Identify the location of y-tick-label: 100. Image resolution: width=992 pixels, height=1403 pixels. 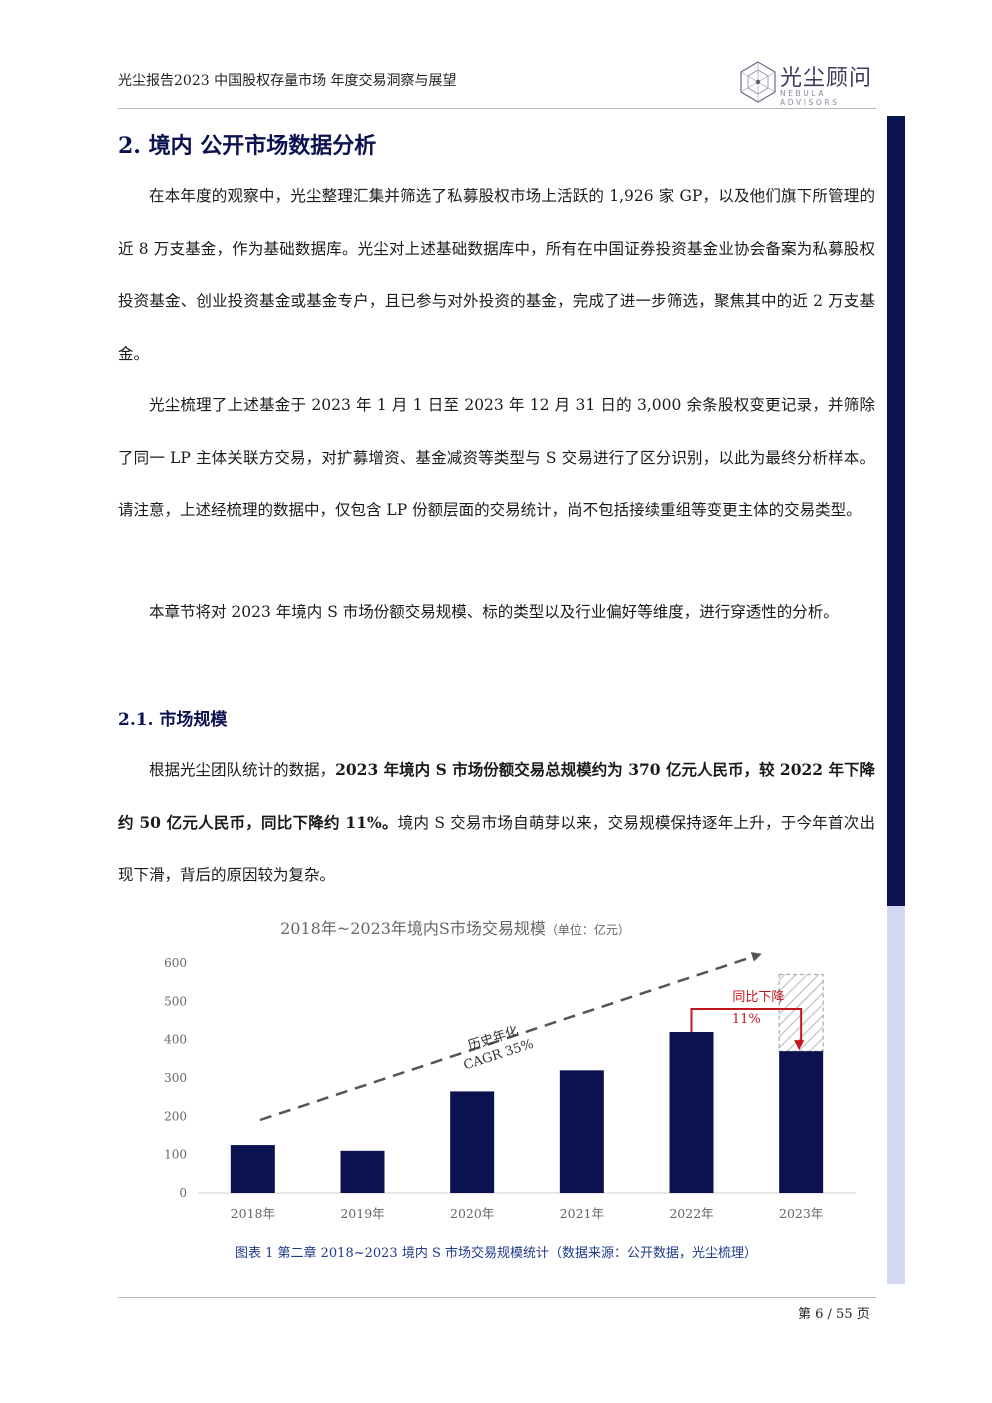
(175, 1155).